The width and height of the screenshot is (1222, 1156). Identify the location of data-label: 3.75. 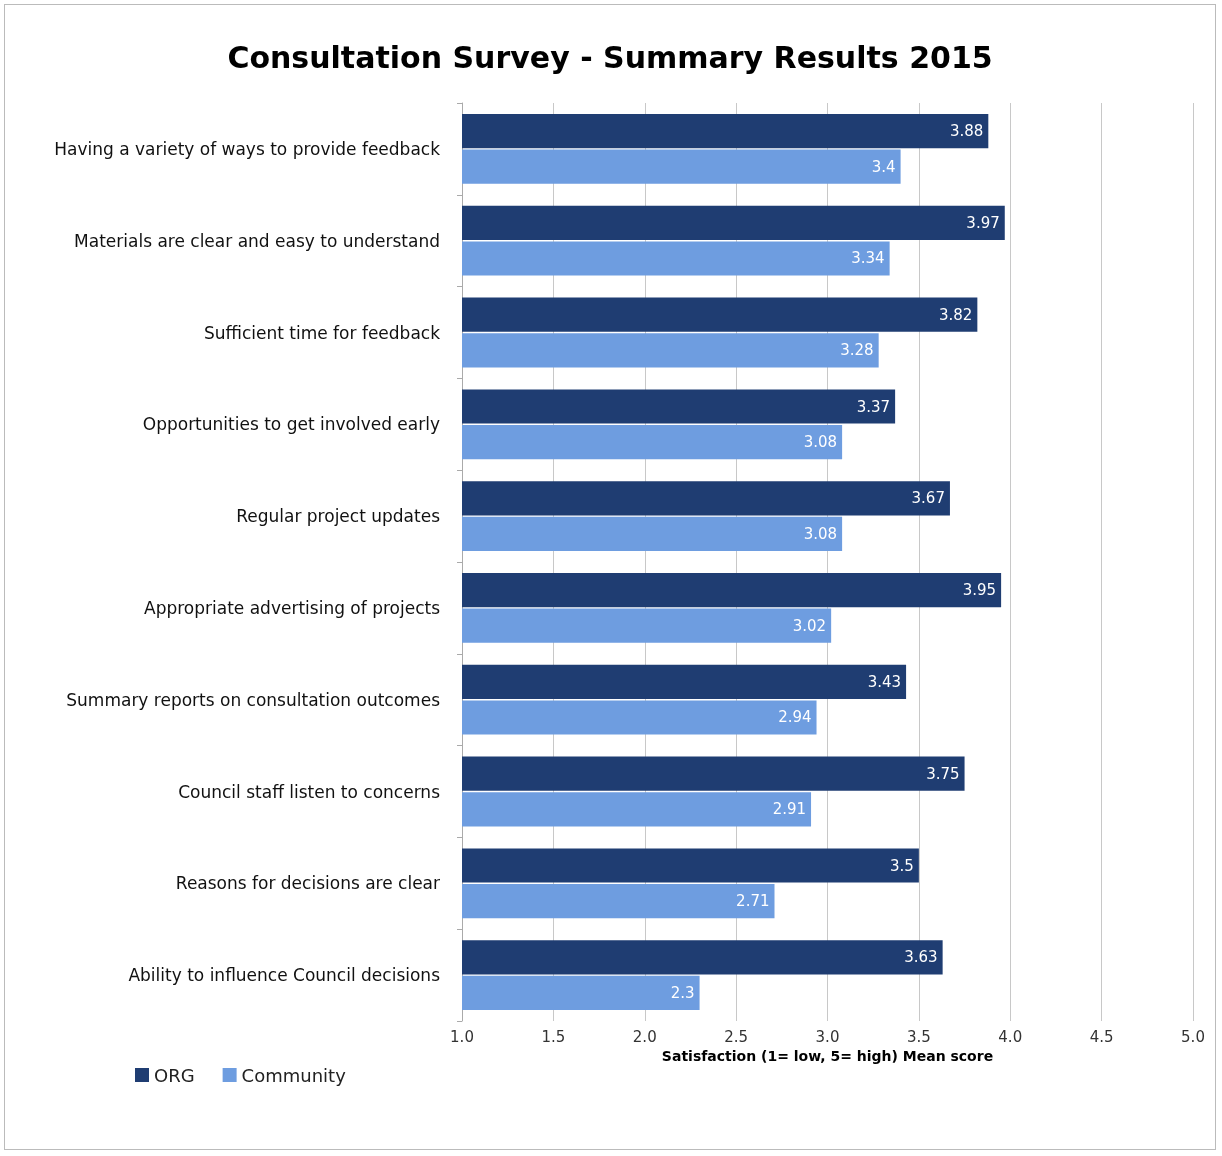
(943, 773).